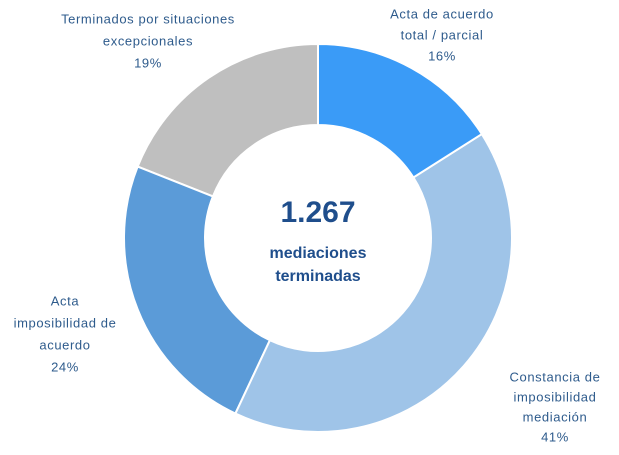 This screenshot has height=455, width=619. Describe the element at coordinates (442, 13) in the screenshot. I see `slice-label: Acta de acuerdo` at that location.